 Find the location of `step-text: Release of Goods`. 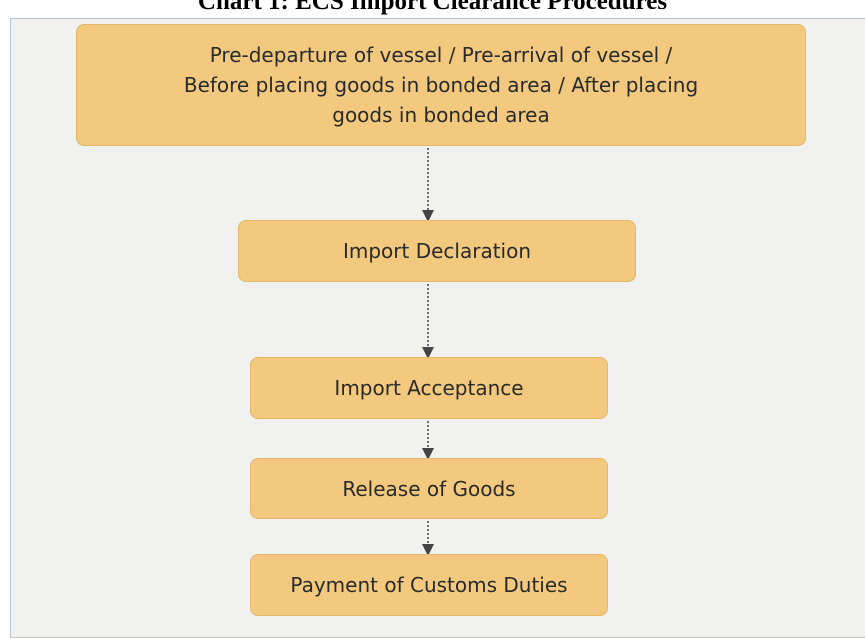

step-text: Release of Goods is located at coordinates (429, 488).